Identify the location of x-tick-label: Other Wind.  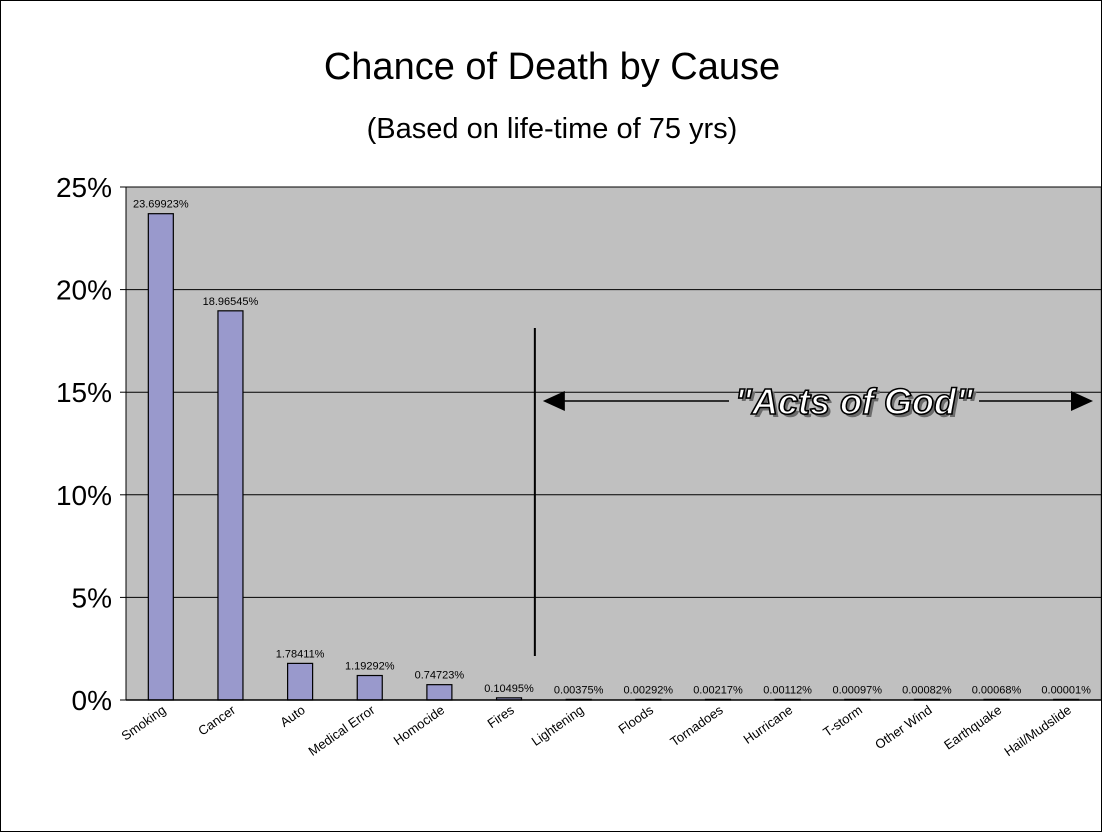
(903, 727).